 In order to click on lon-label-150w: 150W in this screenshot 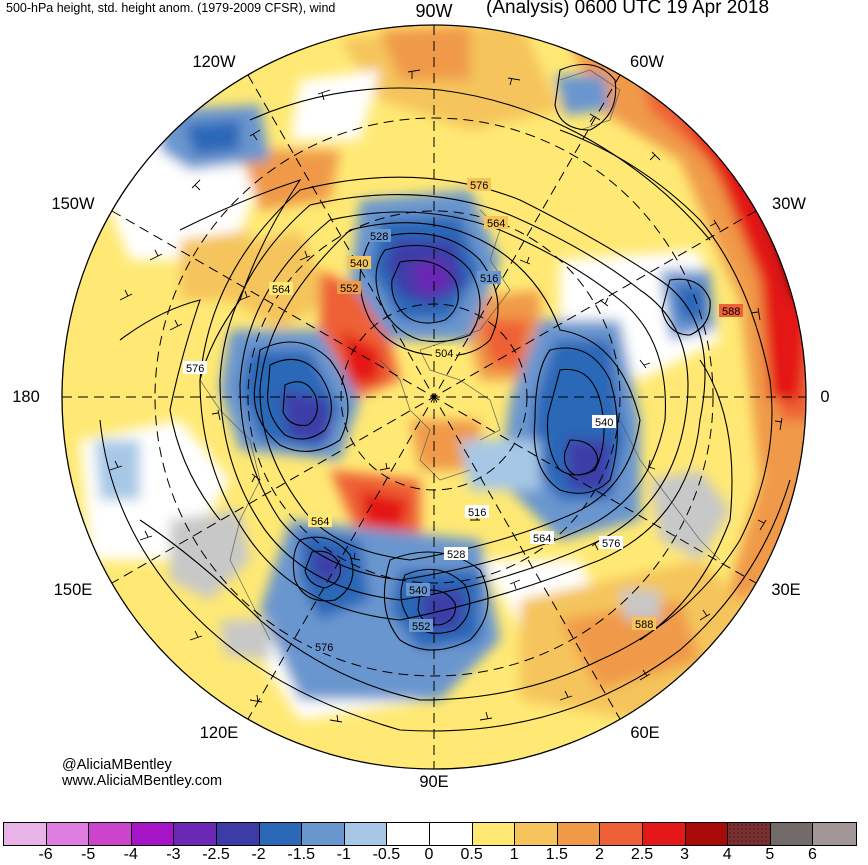, I will do `click(73, 204)`.